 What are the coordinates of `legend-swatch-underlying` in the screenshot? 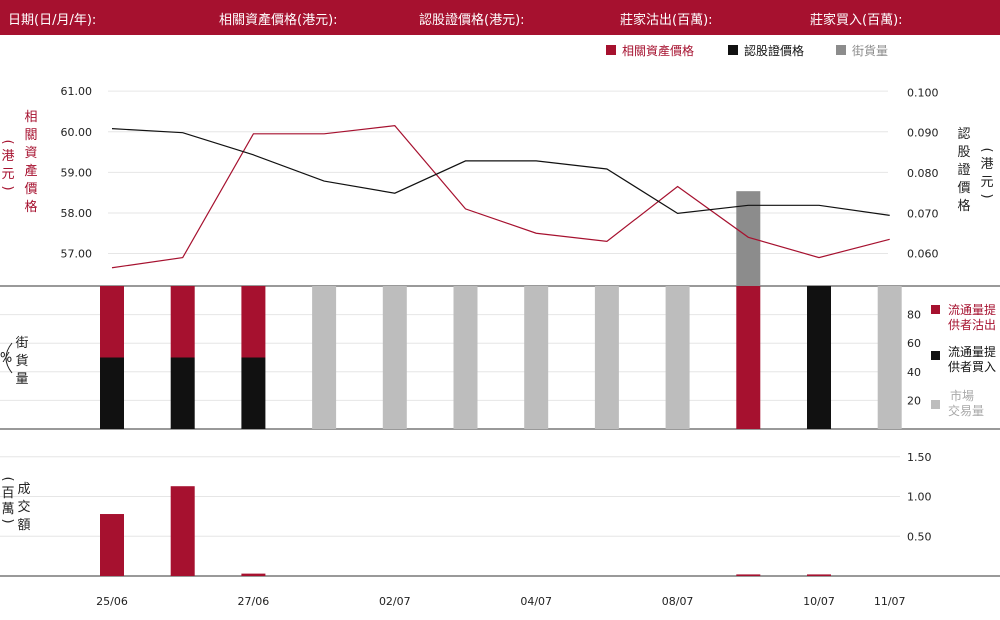 It's located at (611, 50).